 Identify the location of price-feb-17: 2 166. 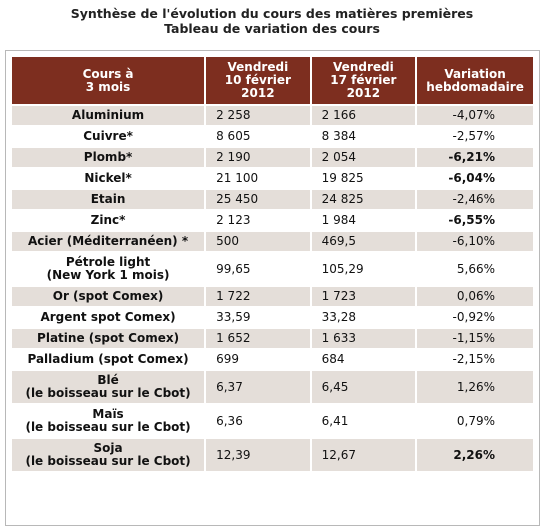
(363, 115).